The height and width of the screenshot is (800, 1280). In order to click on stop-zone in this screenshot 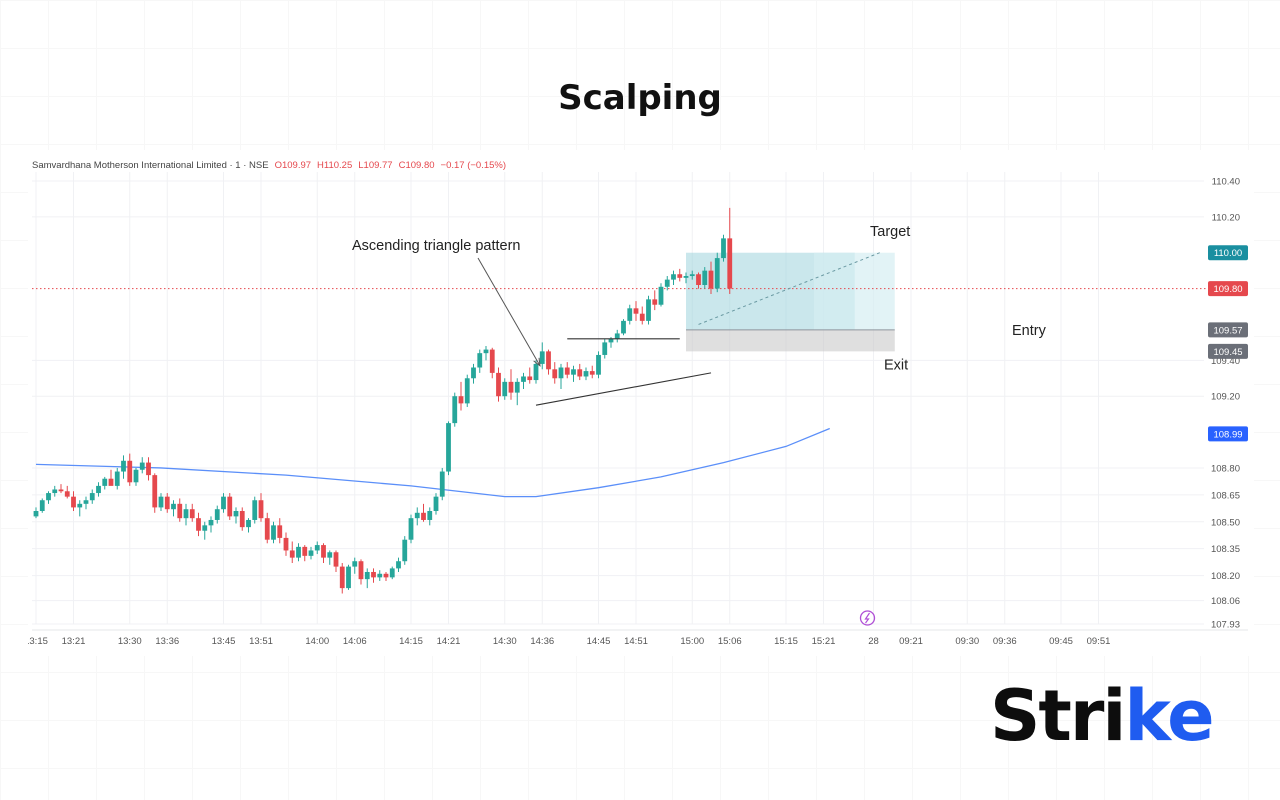, I will do `click(790, 340)`.